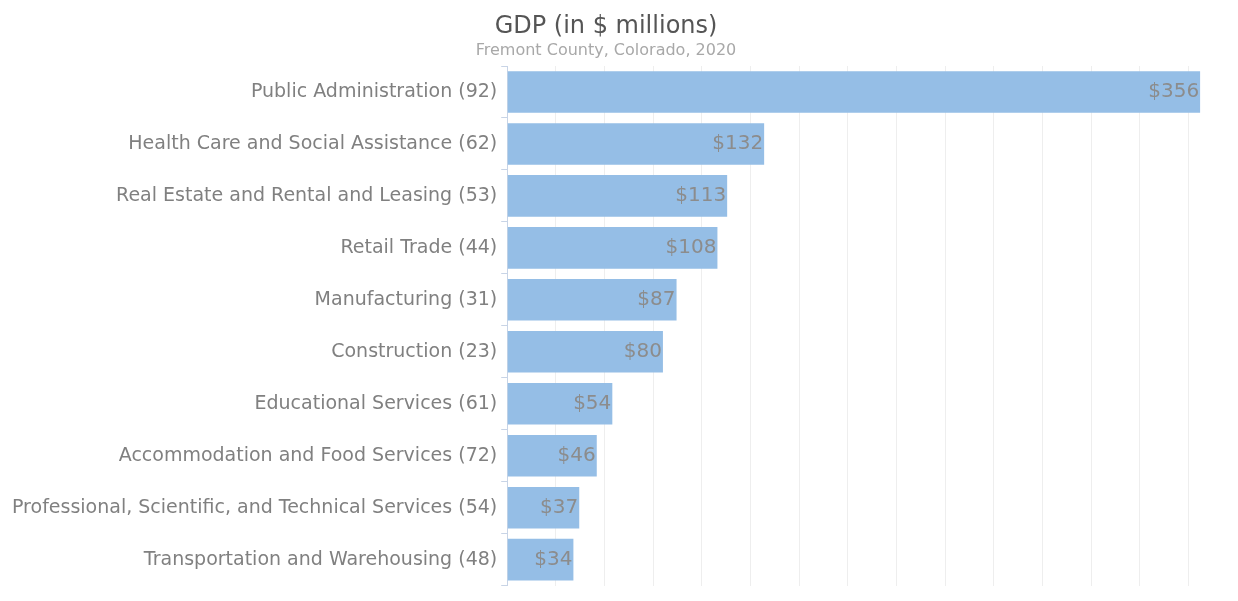 Image resolution: width=1238 pixels, height=601 pixels. What do you see at coordinates (553, 557) in the screenshot?
I see `data-label: $34` at bounding box center [553, 557].